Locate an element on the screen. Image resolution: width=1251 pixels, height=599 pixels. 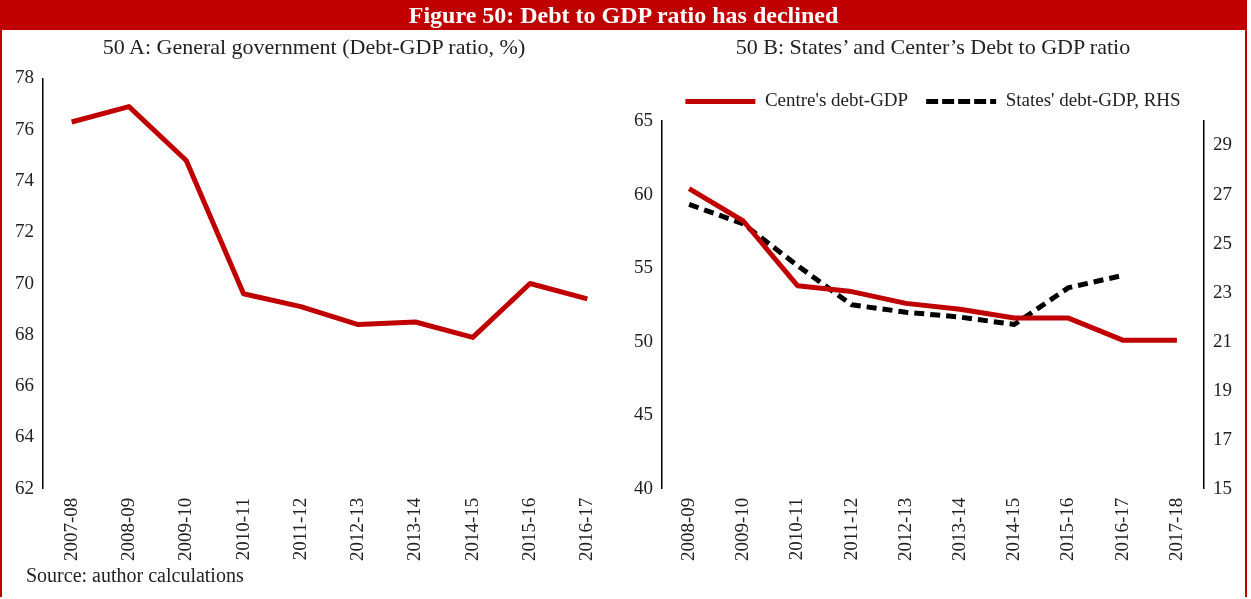
y-tick-label: 60 is located at coordinates (643, 193).